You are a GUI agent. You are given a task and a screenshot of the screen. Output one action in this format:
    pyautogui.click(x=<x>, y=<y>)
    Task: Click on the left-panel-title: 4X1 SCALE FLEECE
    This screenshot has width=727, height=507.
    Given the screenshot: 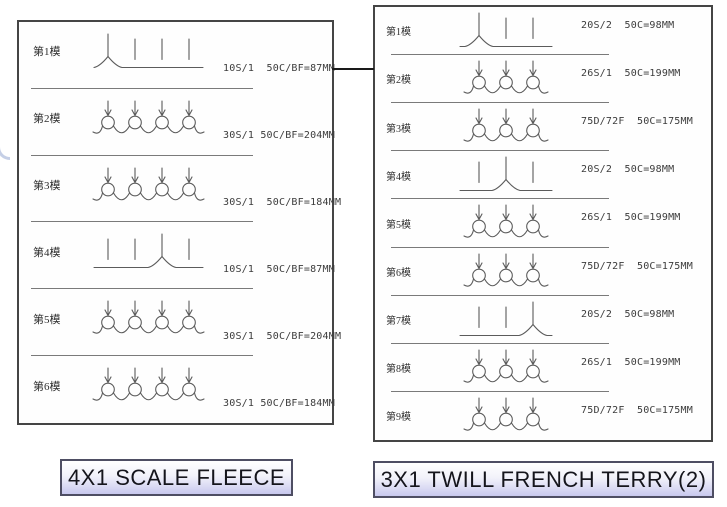 What is the action you would take?
    pyautogui.click(x=176, y=477)
    